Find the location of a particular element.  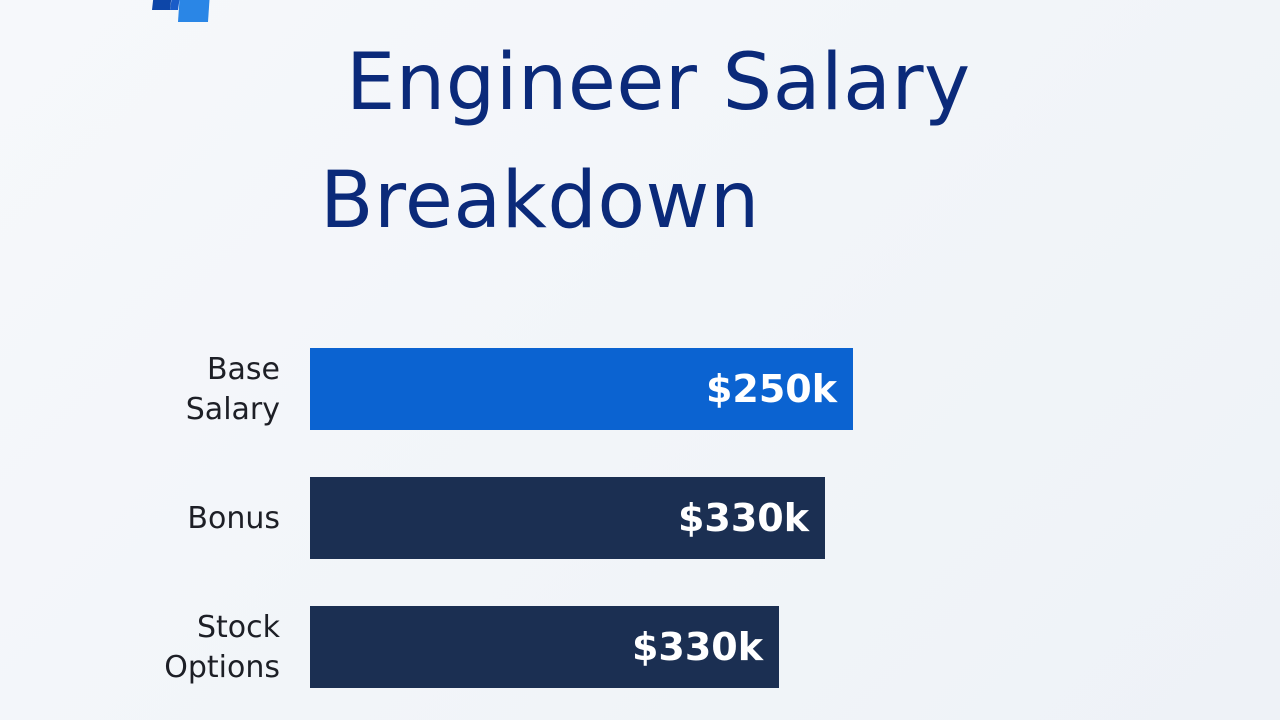

chart-title-line-2: Breakdown is located at coordinates (540, 201).